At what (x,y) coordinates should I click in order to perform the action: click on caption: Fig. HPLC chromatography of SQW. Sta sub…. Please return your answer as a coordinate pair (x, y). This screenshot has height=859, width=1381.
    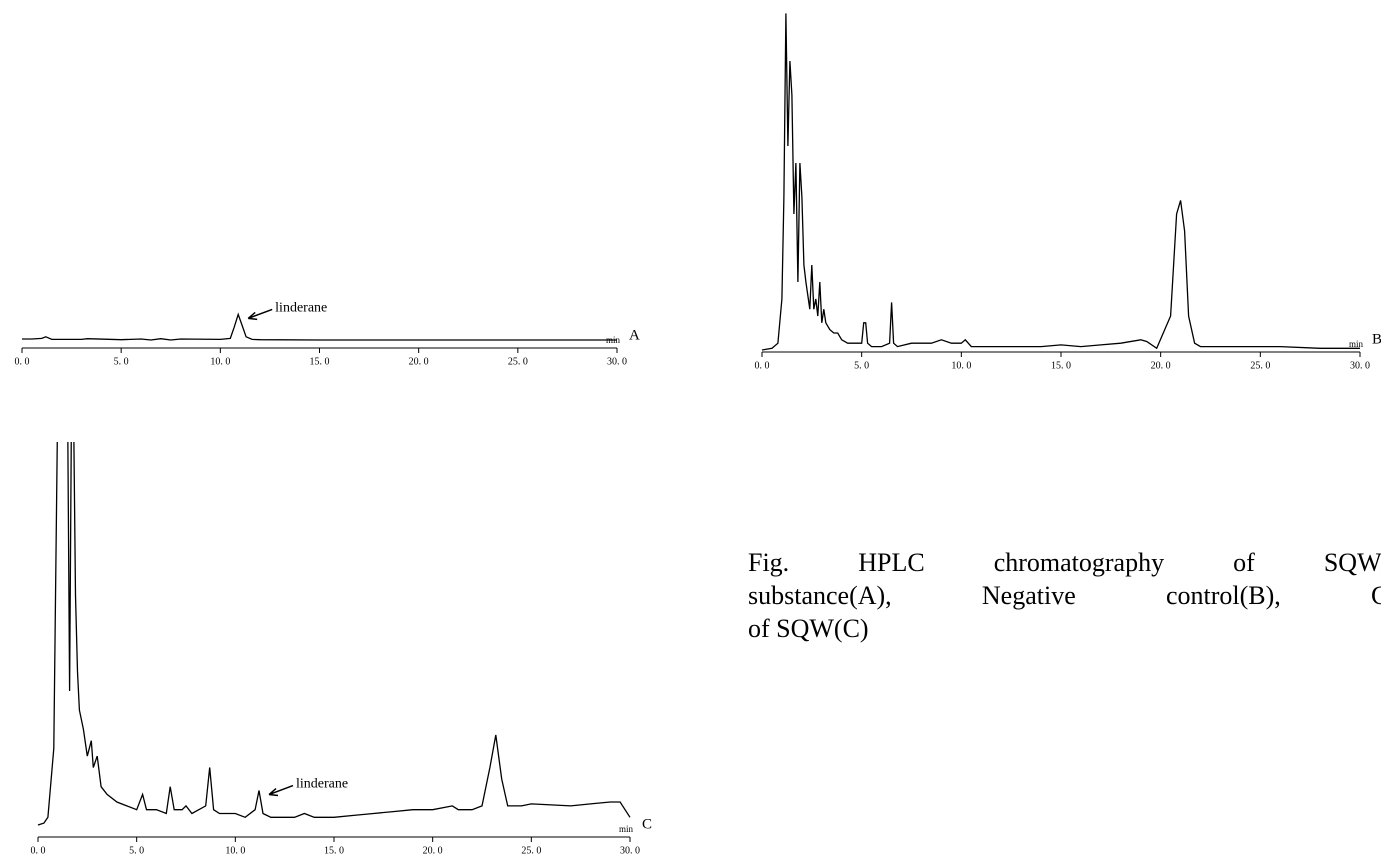
    Looking at the image, I should click on (1064, 601).